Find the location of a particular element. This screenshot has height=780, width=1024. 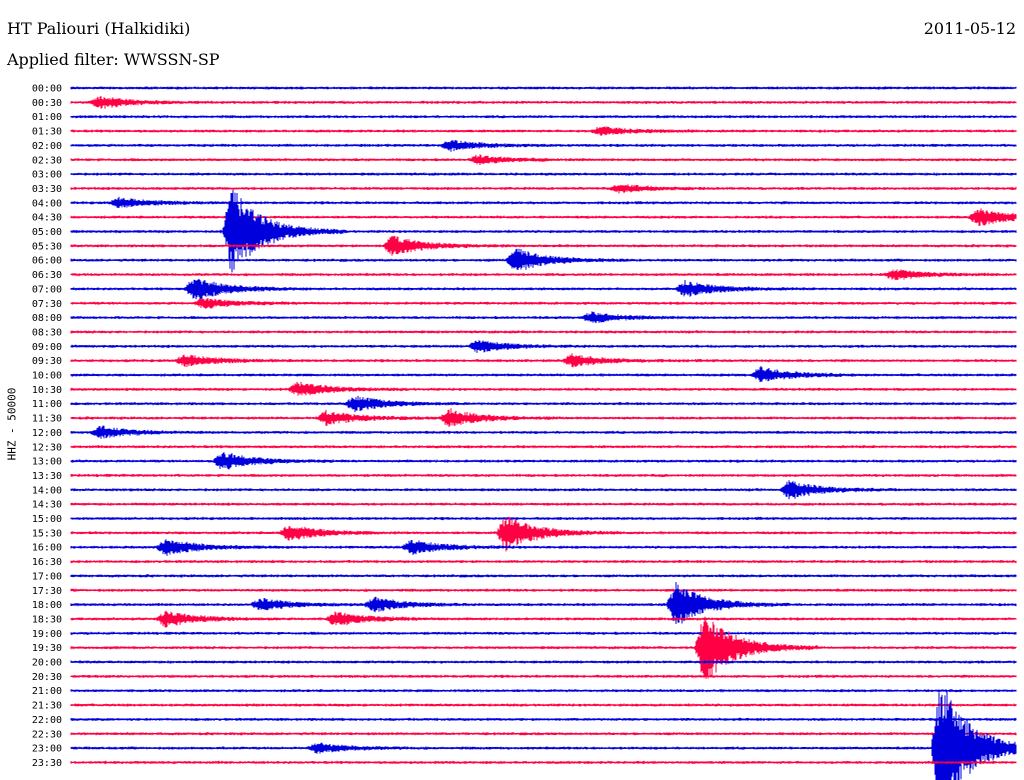

time-label: 15:30 is located at coordinates (47, 533).